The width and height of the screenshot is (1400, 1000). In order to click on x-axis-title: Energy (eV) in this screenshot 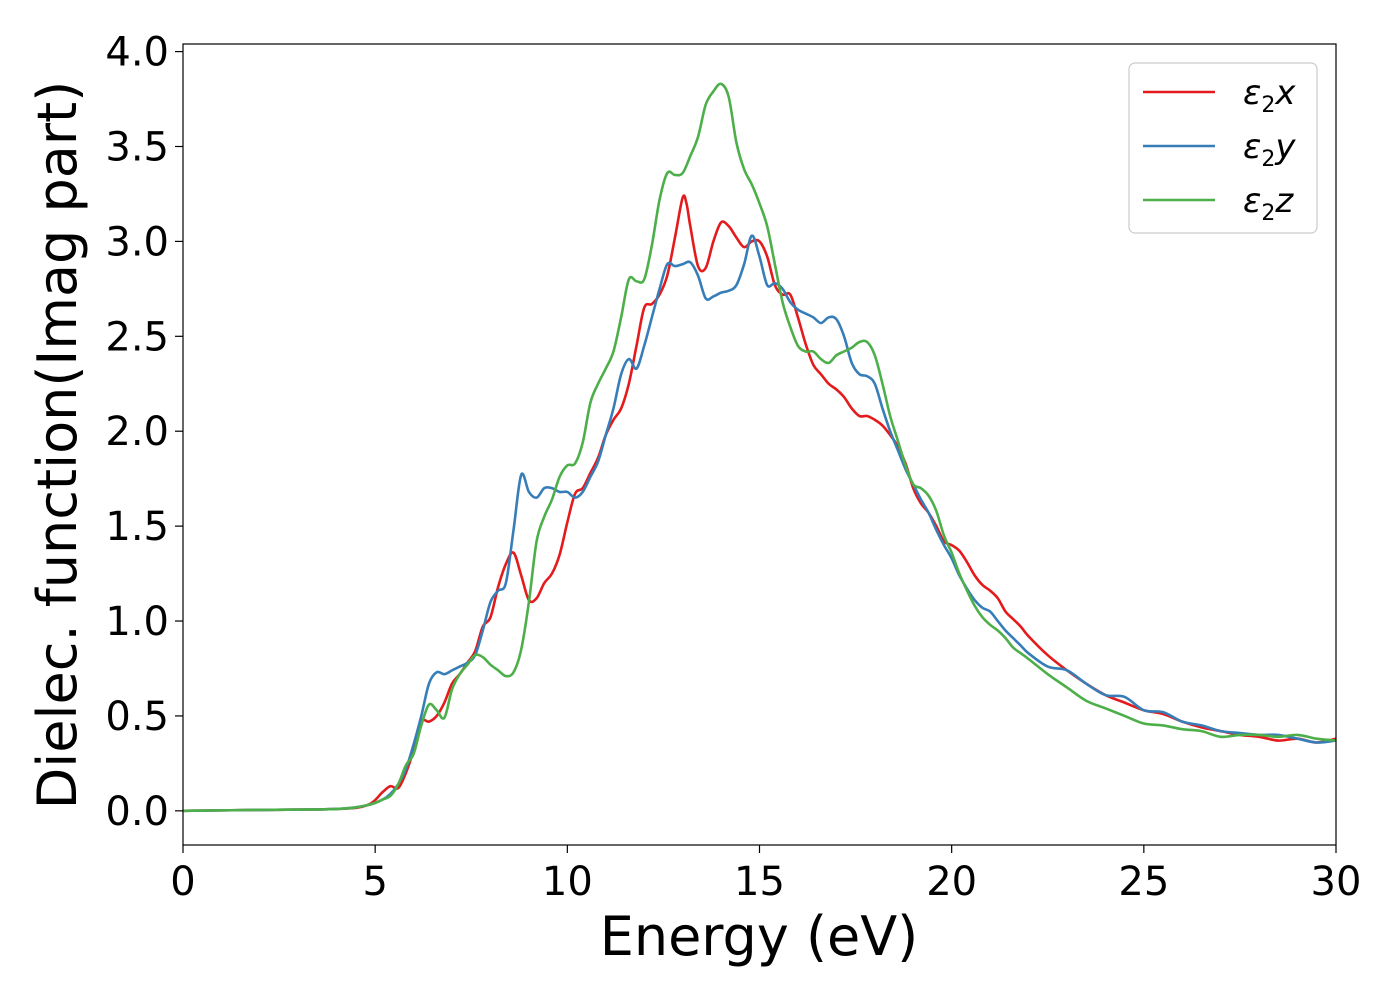, I will do `click(759, 936)`.